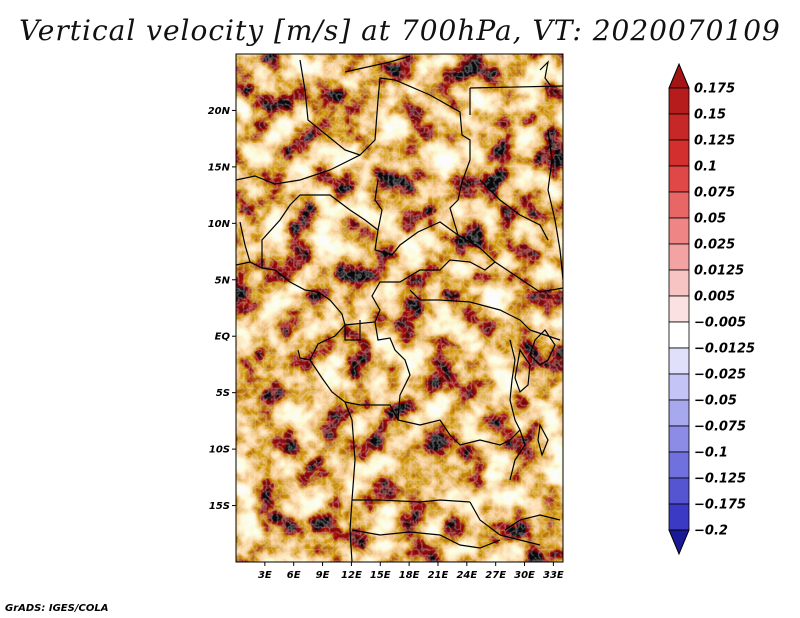 The width and height of the screenshot is (800, 618). Describe the element at coordinates (223, 337) in the screenshot. I see `lat-tick-label: EQ` at that location.